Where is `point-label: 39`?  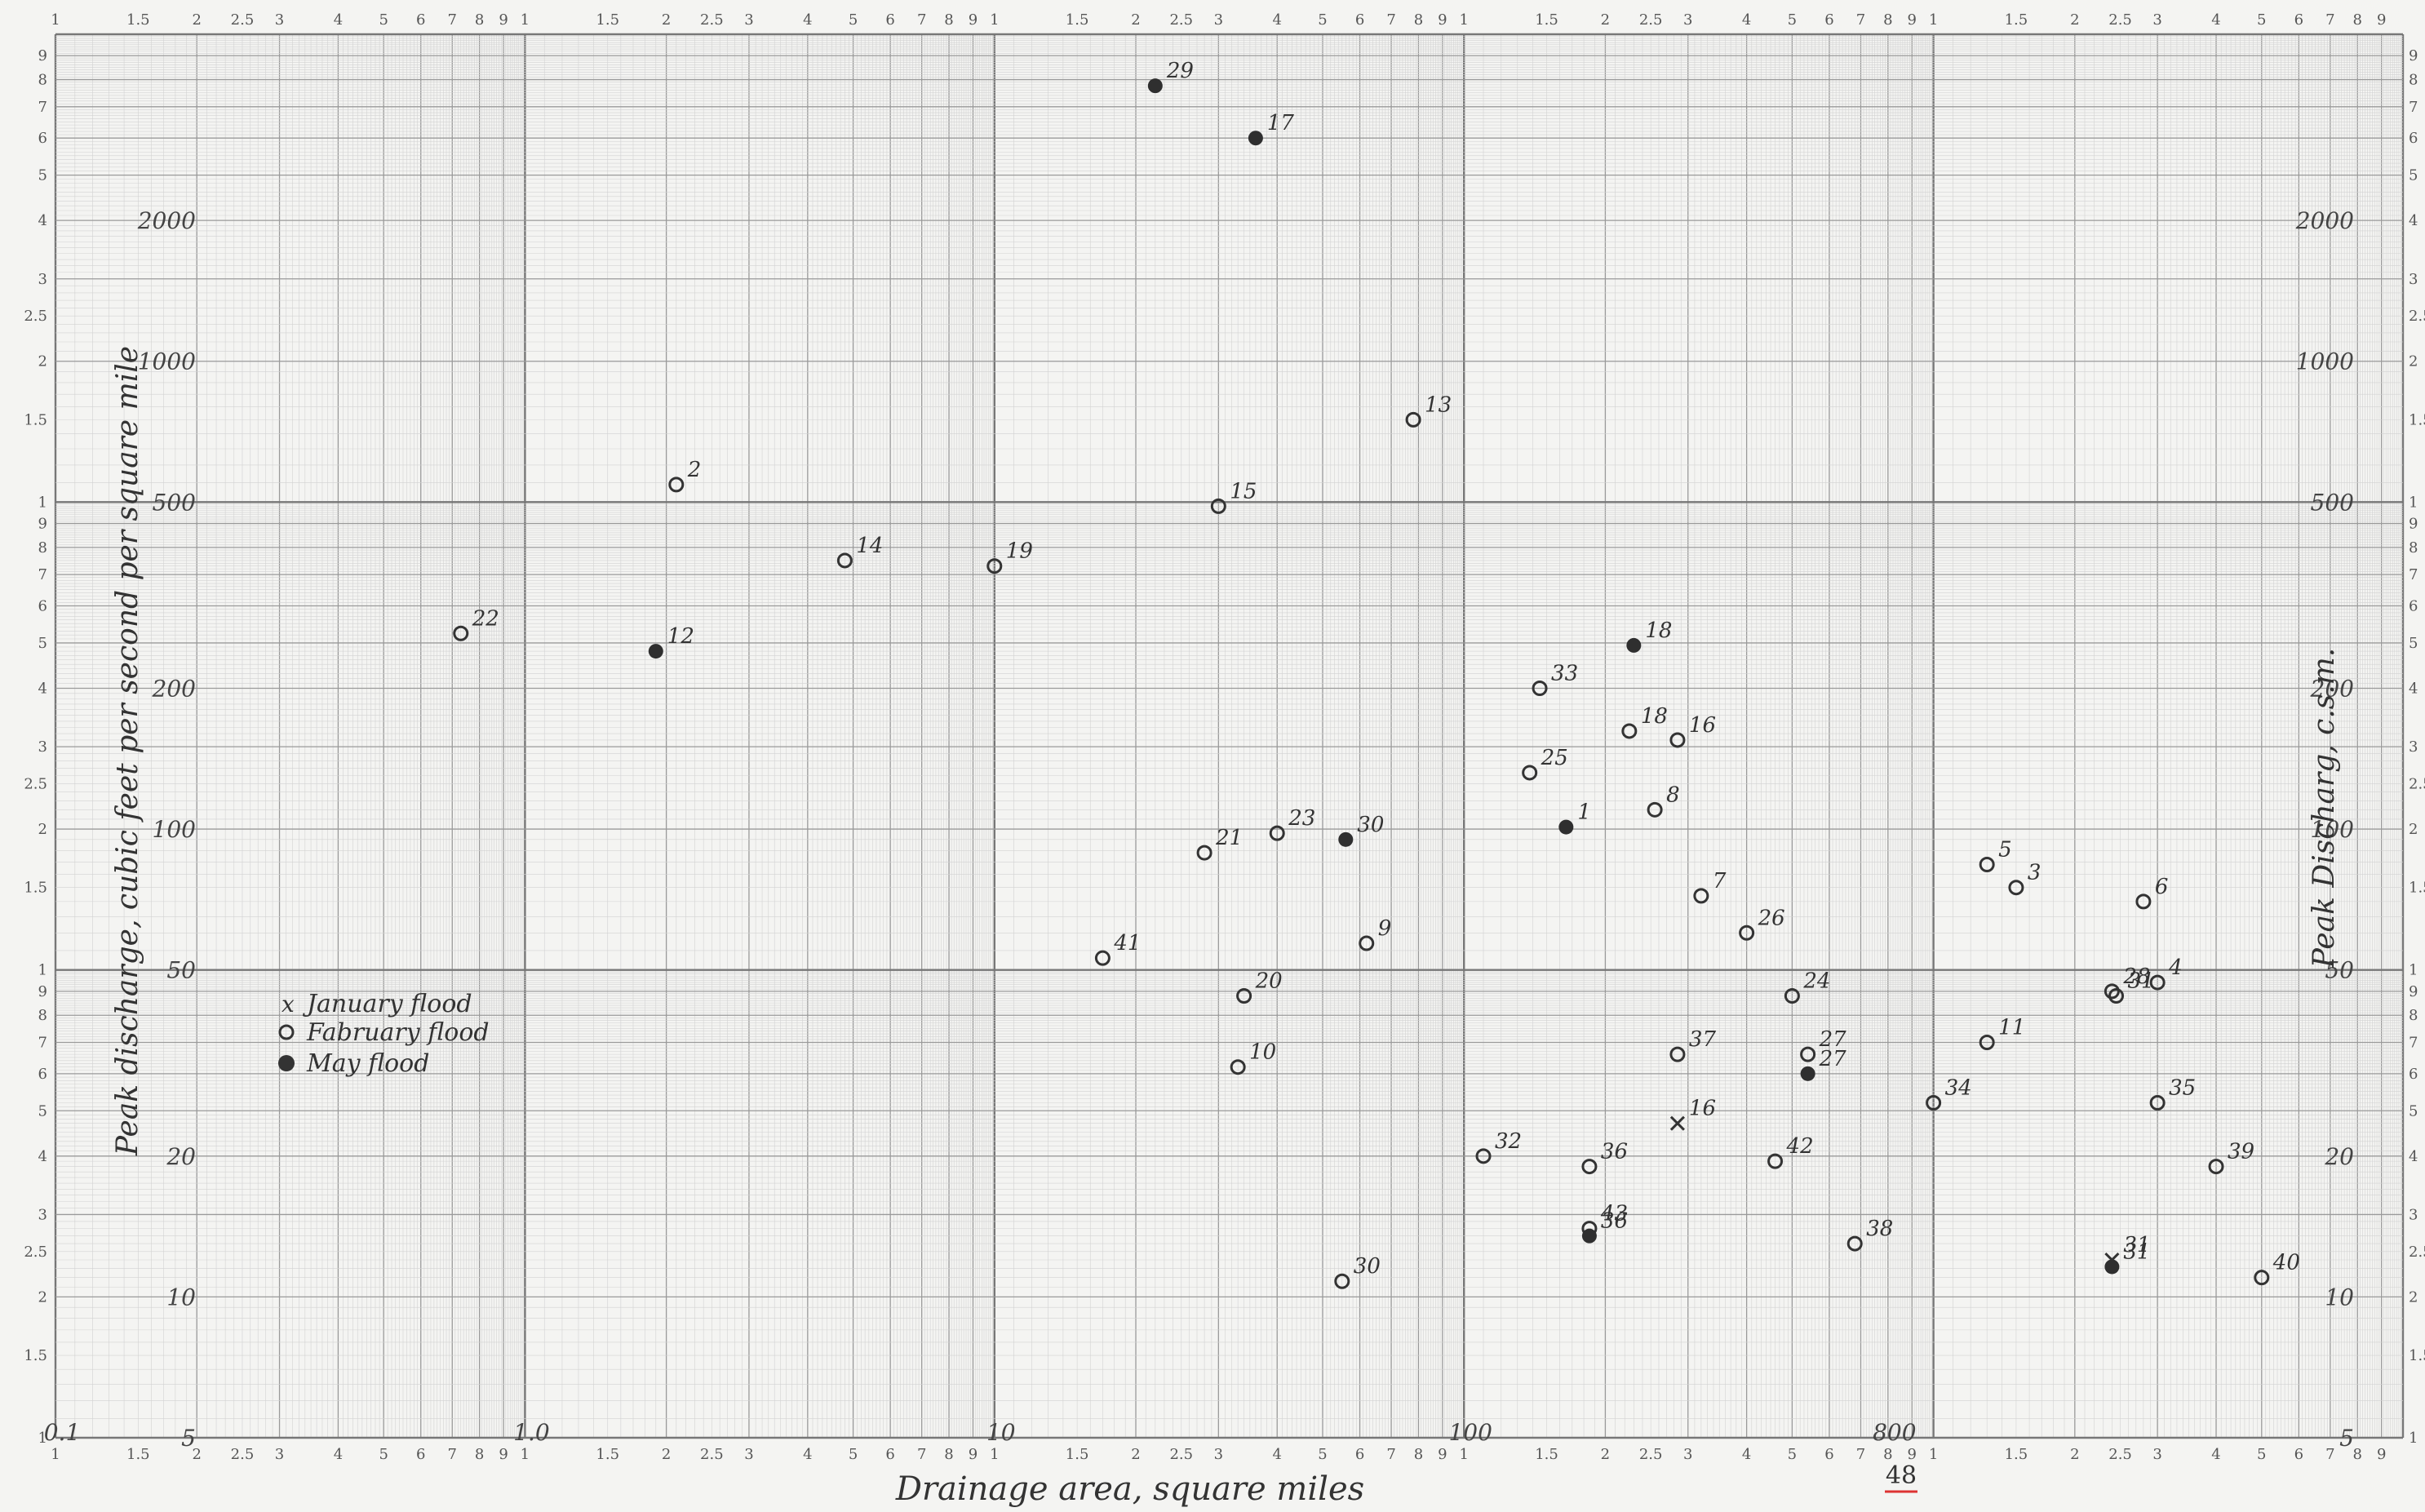 point-label: 39 is located at coordinates (2241, 1152).